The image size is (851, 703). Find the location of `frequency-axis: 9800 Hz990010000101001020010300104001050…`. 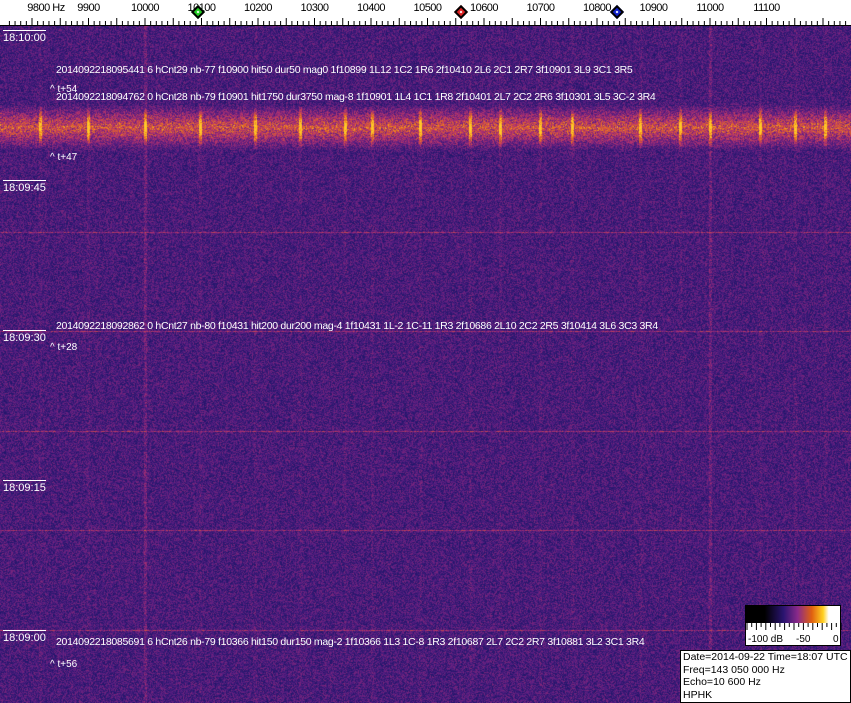

frequency-axis: 9800 Hz990010000101001020010300104001050… is located at coordinates (425, 13).